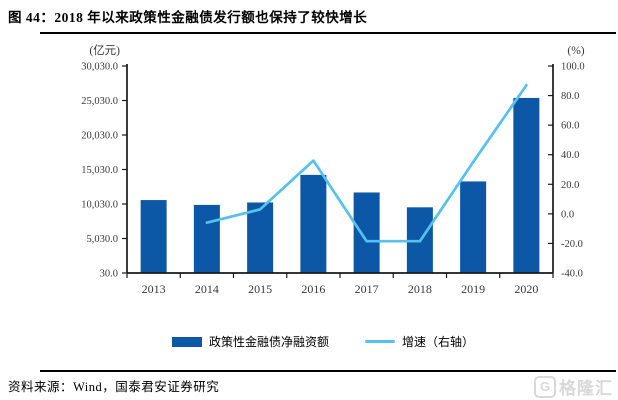  I want to click on title-divider, so click(328, 33).